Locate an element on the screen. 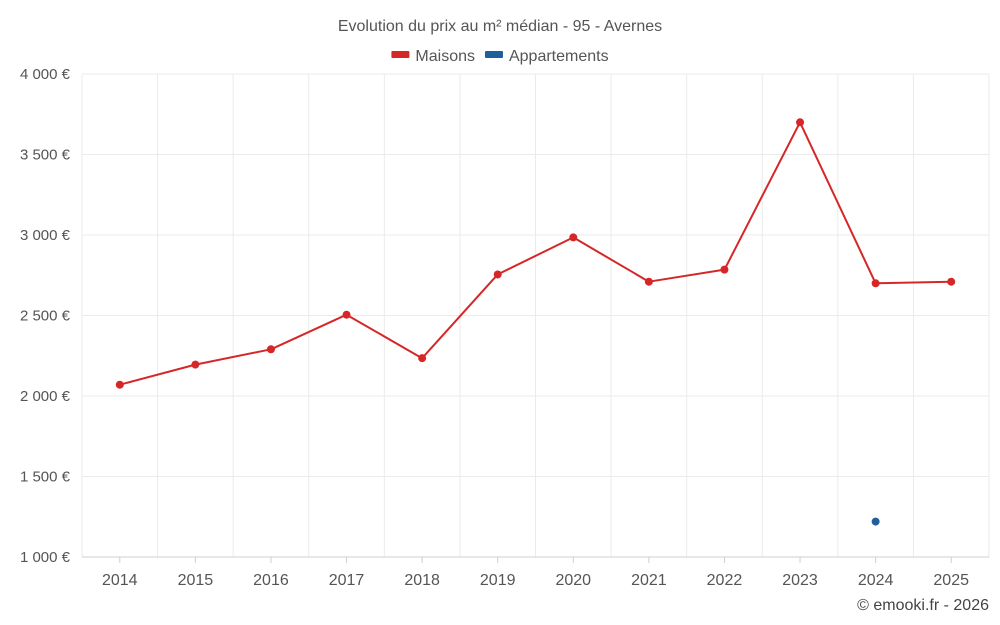  credit-text: © emooki.fr - 2026 is located at coordinates (923, 605).